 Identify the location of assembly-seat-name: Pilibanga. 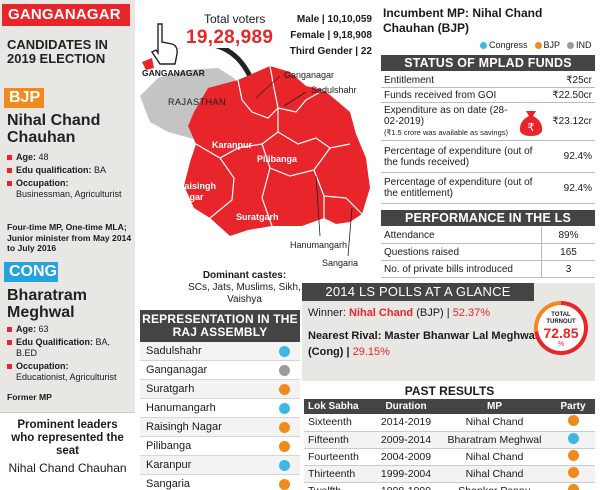
(169, 446).